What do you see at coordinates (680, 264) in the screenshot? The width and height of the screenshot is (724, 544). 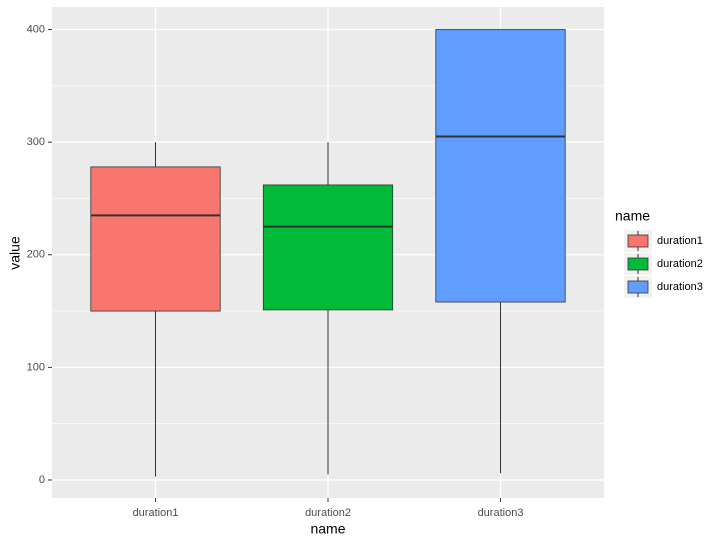 I see `legend-label: duration2` at bounding box center [680, 264].